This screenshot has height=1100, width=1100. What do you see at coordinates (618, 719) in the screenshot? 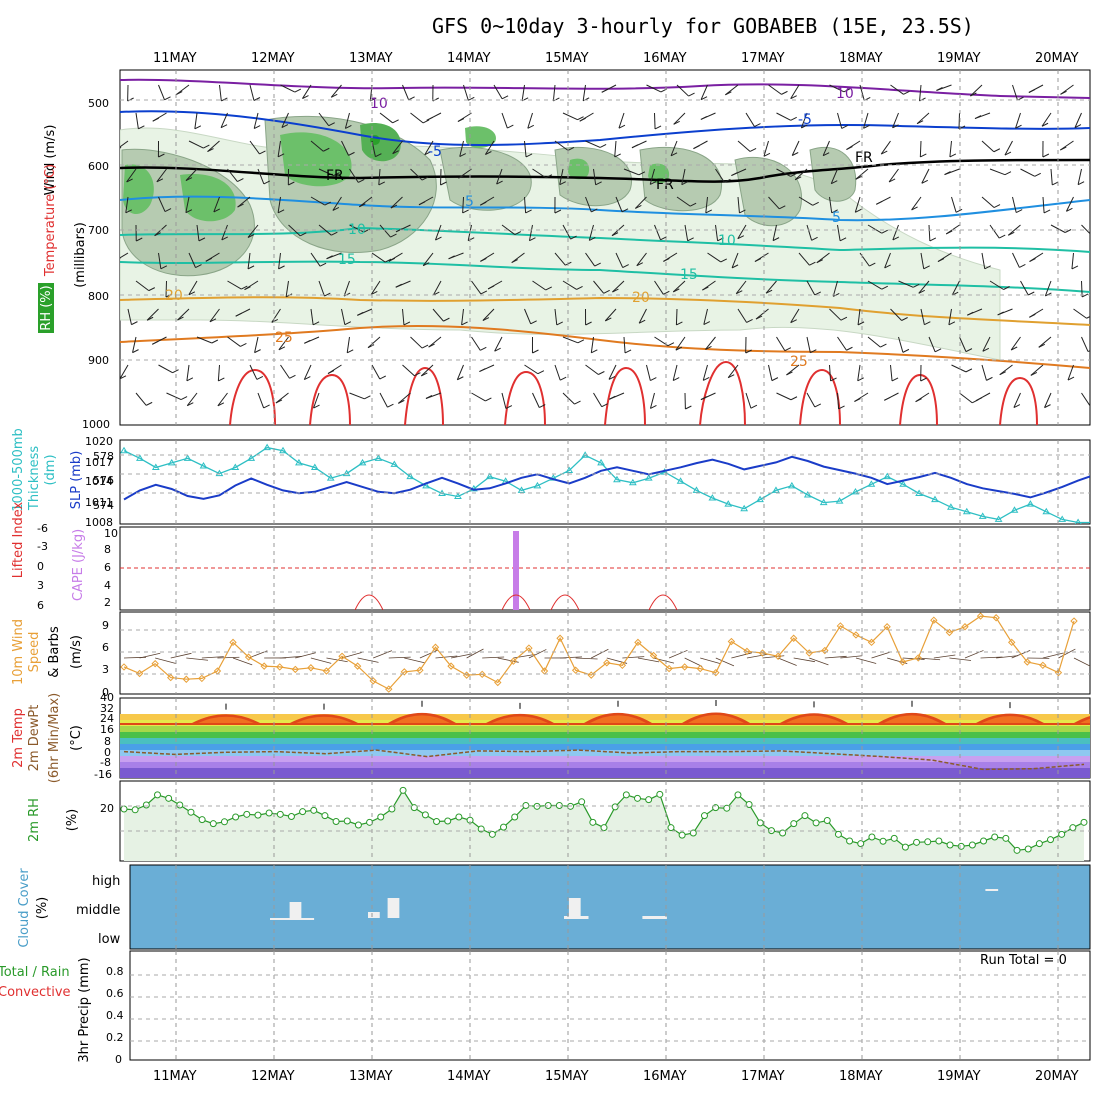
I see `temp-max-hump-inner` at bounding box center [618, 719].